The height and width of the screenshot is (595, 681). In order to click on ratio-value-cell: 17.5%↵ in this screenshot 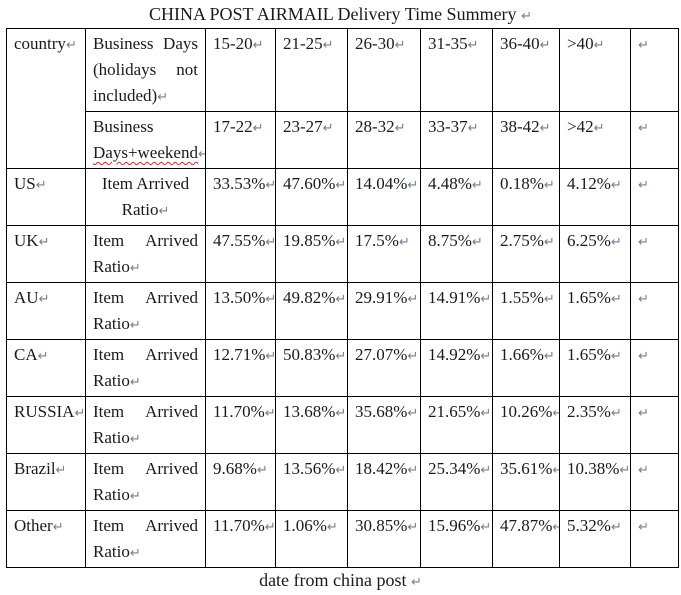, I will do `click(384, 254)`.